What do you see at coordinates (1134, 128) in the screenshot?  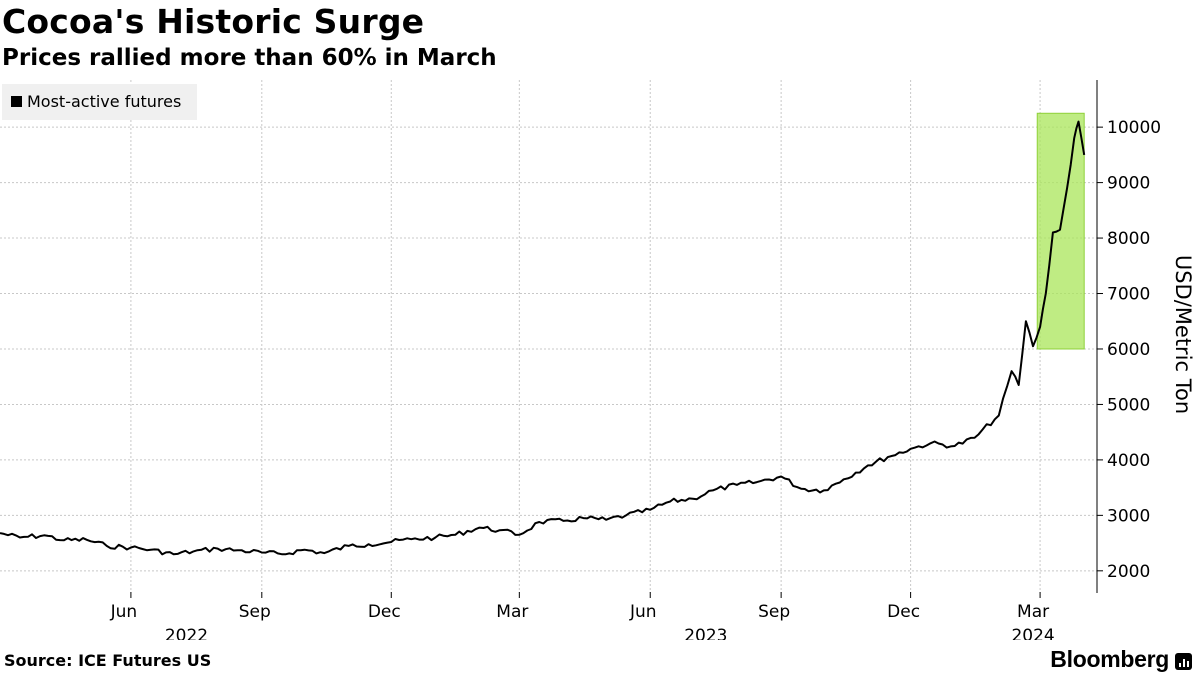 I see `y-tick-label: 10000` at bounding box center [1134, 128].